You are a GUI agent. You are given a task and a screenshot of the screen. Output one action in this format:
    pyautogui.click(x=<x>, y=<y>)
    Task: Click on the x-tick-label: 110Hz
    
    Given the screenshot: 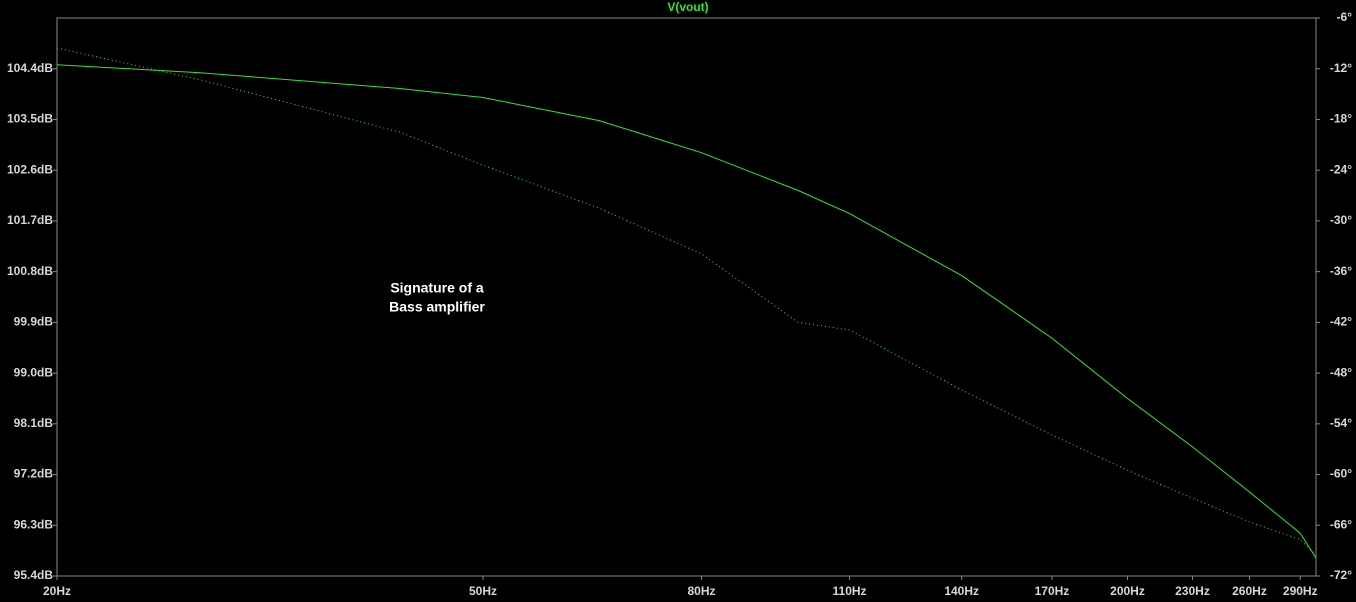 What is the action you would take?
    pyautogui.click(x=850, y=591)
    